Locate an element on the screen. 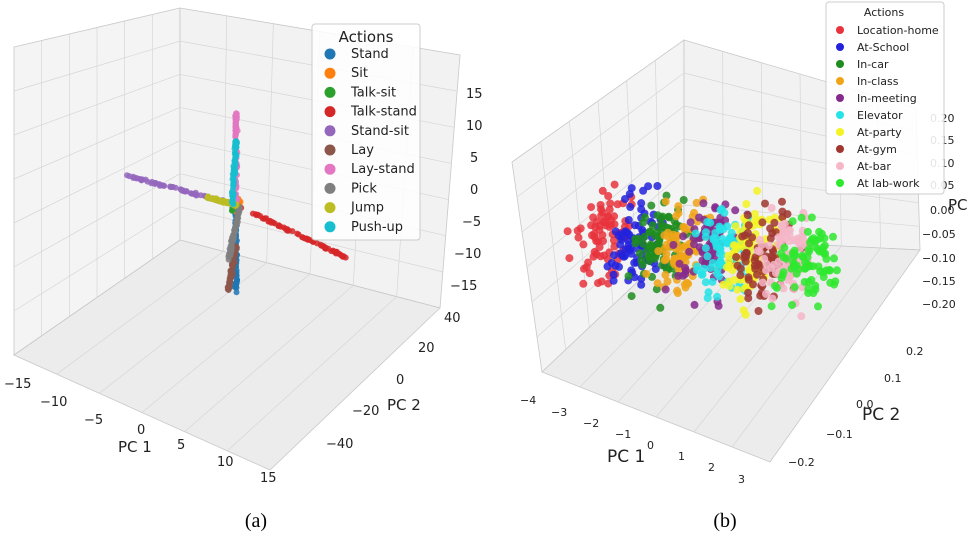 The image size is (969, 540). legend-a-label: Push-up is located at coordinates (377, 227).